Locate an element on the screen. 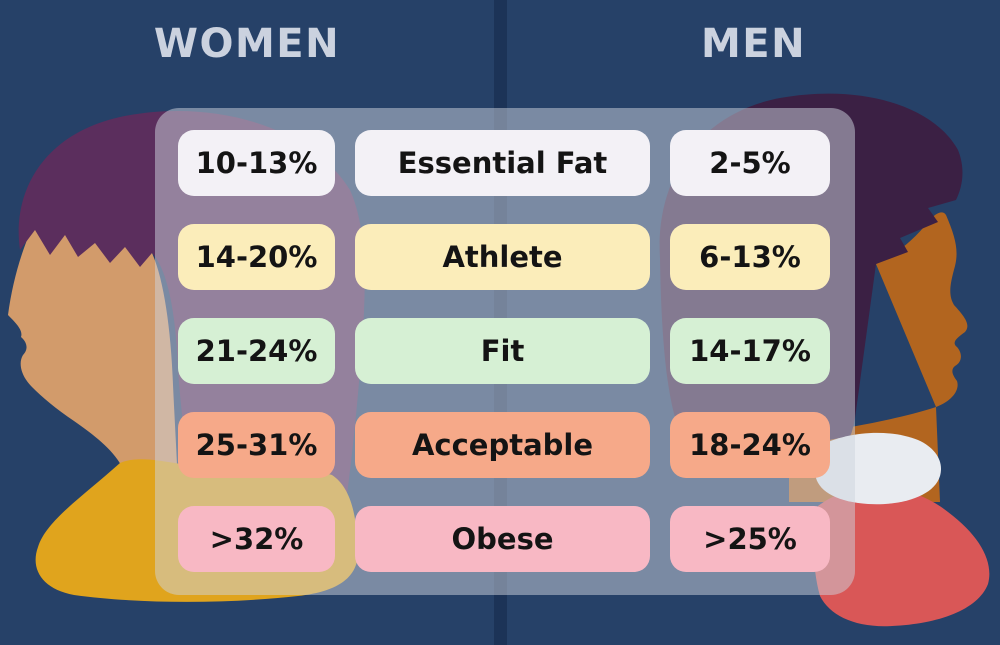 This screenshot has height=645, width=1000. category-pill: Obese is located at coordinates (502, 539).